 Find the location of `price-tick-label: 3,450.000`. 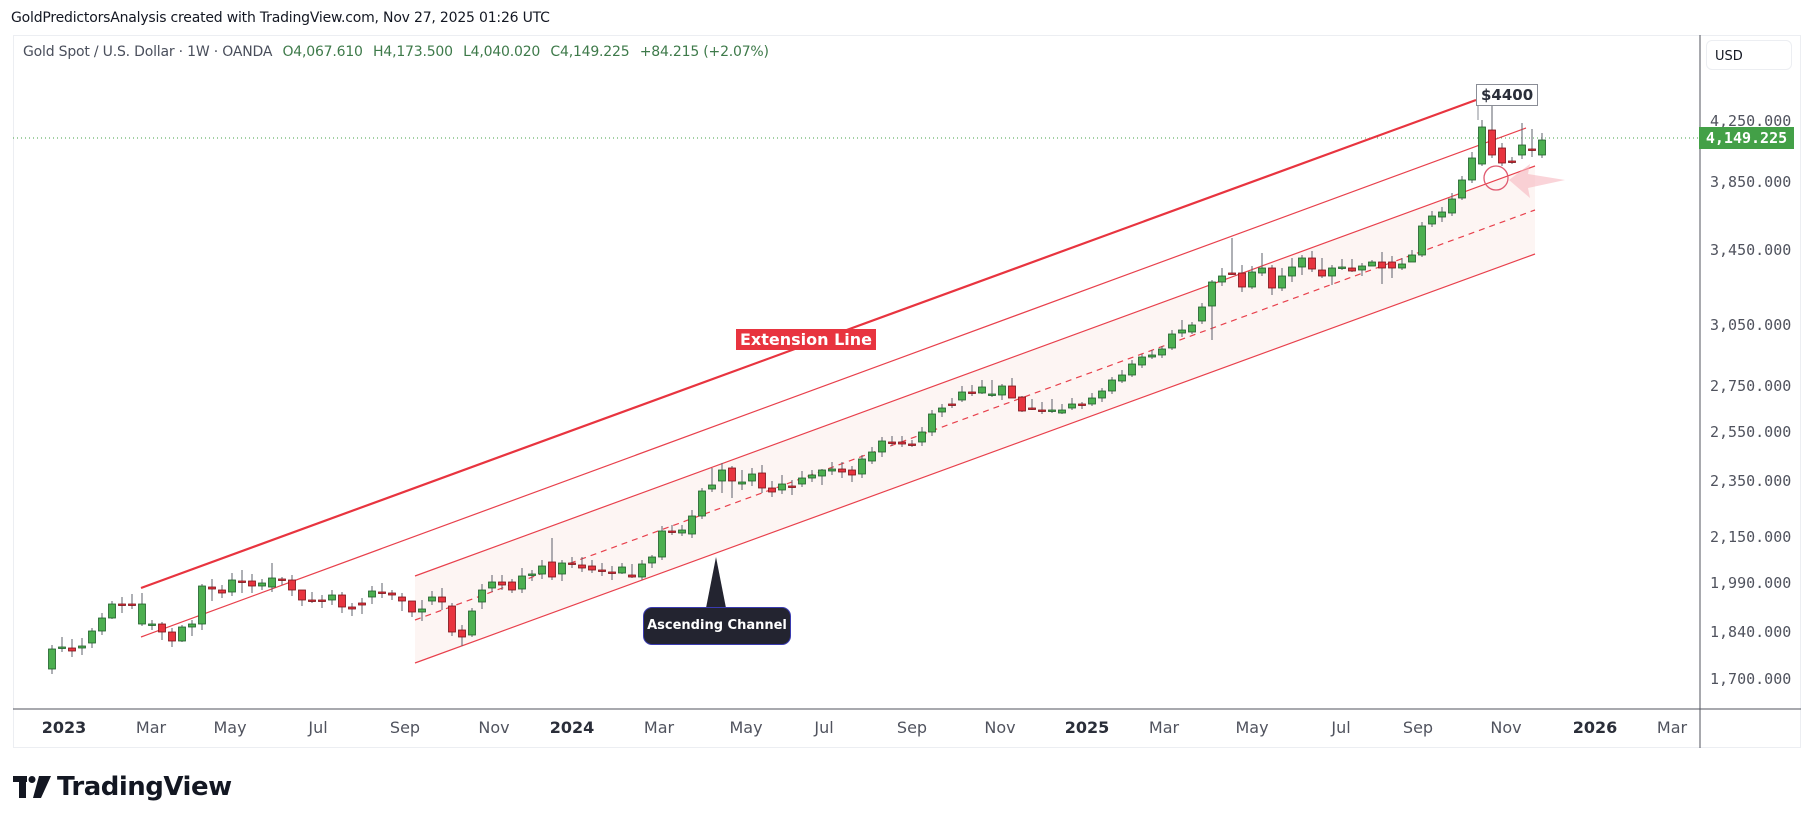

price-tick-label: 3,450.000 is located at coordinates (1751, 250).